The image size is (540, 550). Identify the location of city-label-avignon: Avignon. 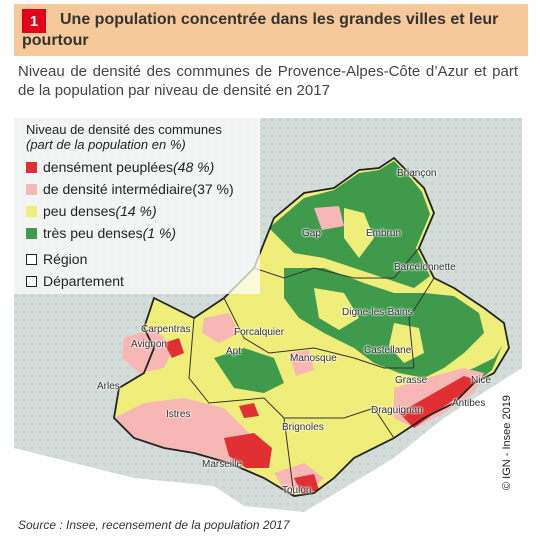
(149, 344).